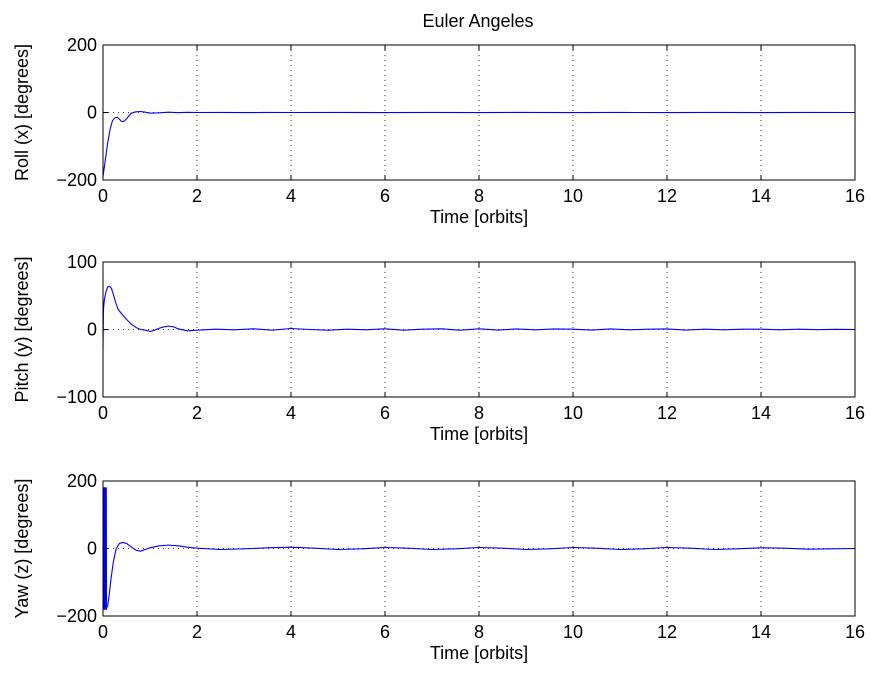 The width and height of the screenshot is (870, 682). I want to click on figure-title: Euler Angeles, so click(477, 21).